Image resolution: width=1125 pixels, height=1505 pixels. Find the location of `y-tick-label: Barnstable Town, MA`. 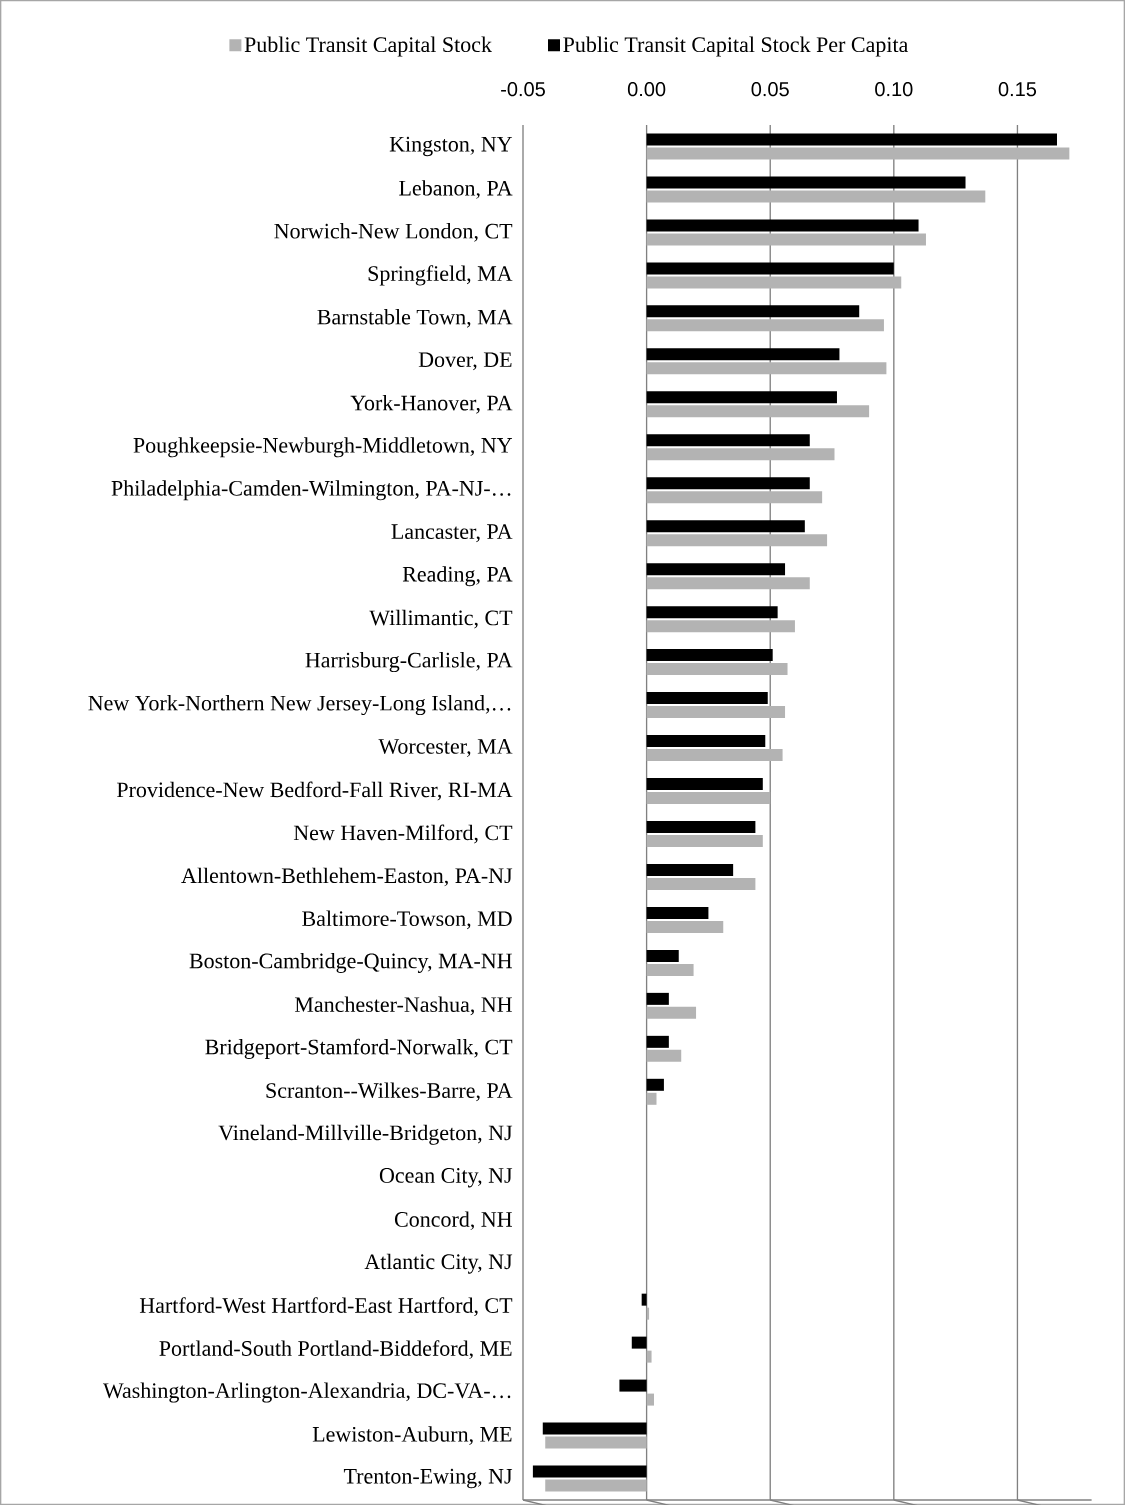

y-tick-label: Barnstable Town, MA is located at coordinates (415, 318).